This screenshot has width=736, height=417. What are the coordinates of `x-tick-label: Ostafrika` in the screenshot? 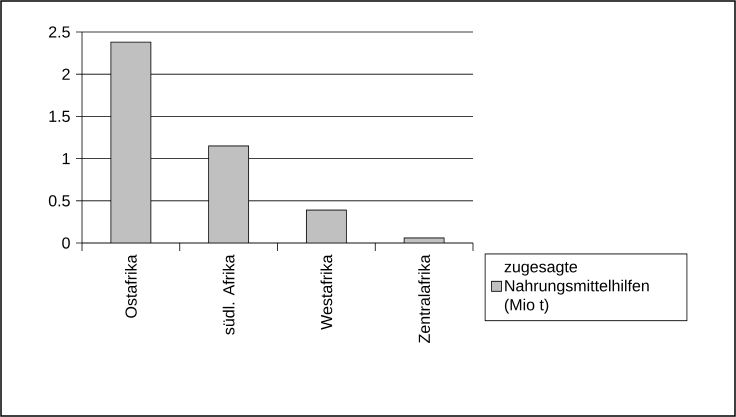 It's located at (131, 286).